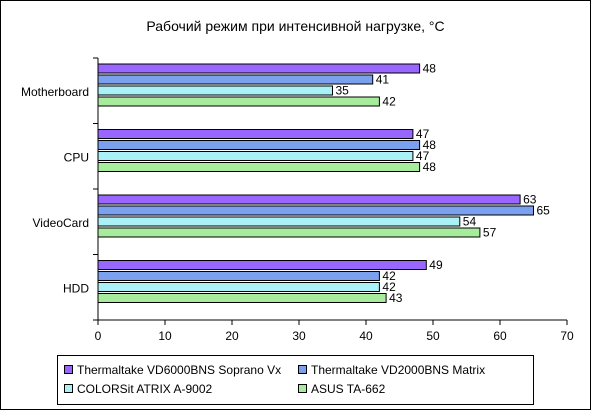 The image size is (591, 410). Describe the element at coordinates (55, 92) in the screenshot. I see `y-category-label: Motherboard` at that location.